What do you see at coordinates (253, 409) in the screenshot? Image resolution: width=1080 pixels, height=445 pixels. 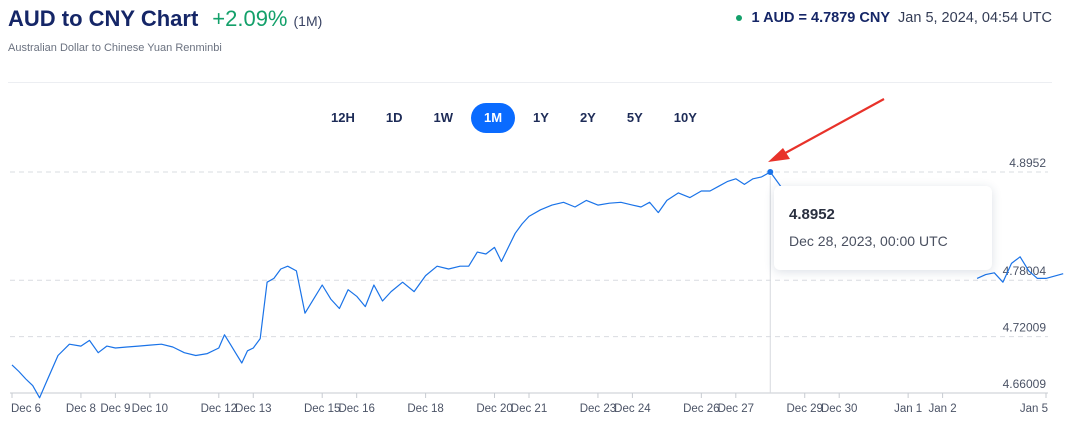 I see `x-tick-label: Dec 13` at bounding box center [253, 409].